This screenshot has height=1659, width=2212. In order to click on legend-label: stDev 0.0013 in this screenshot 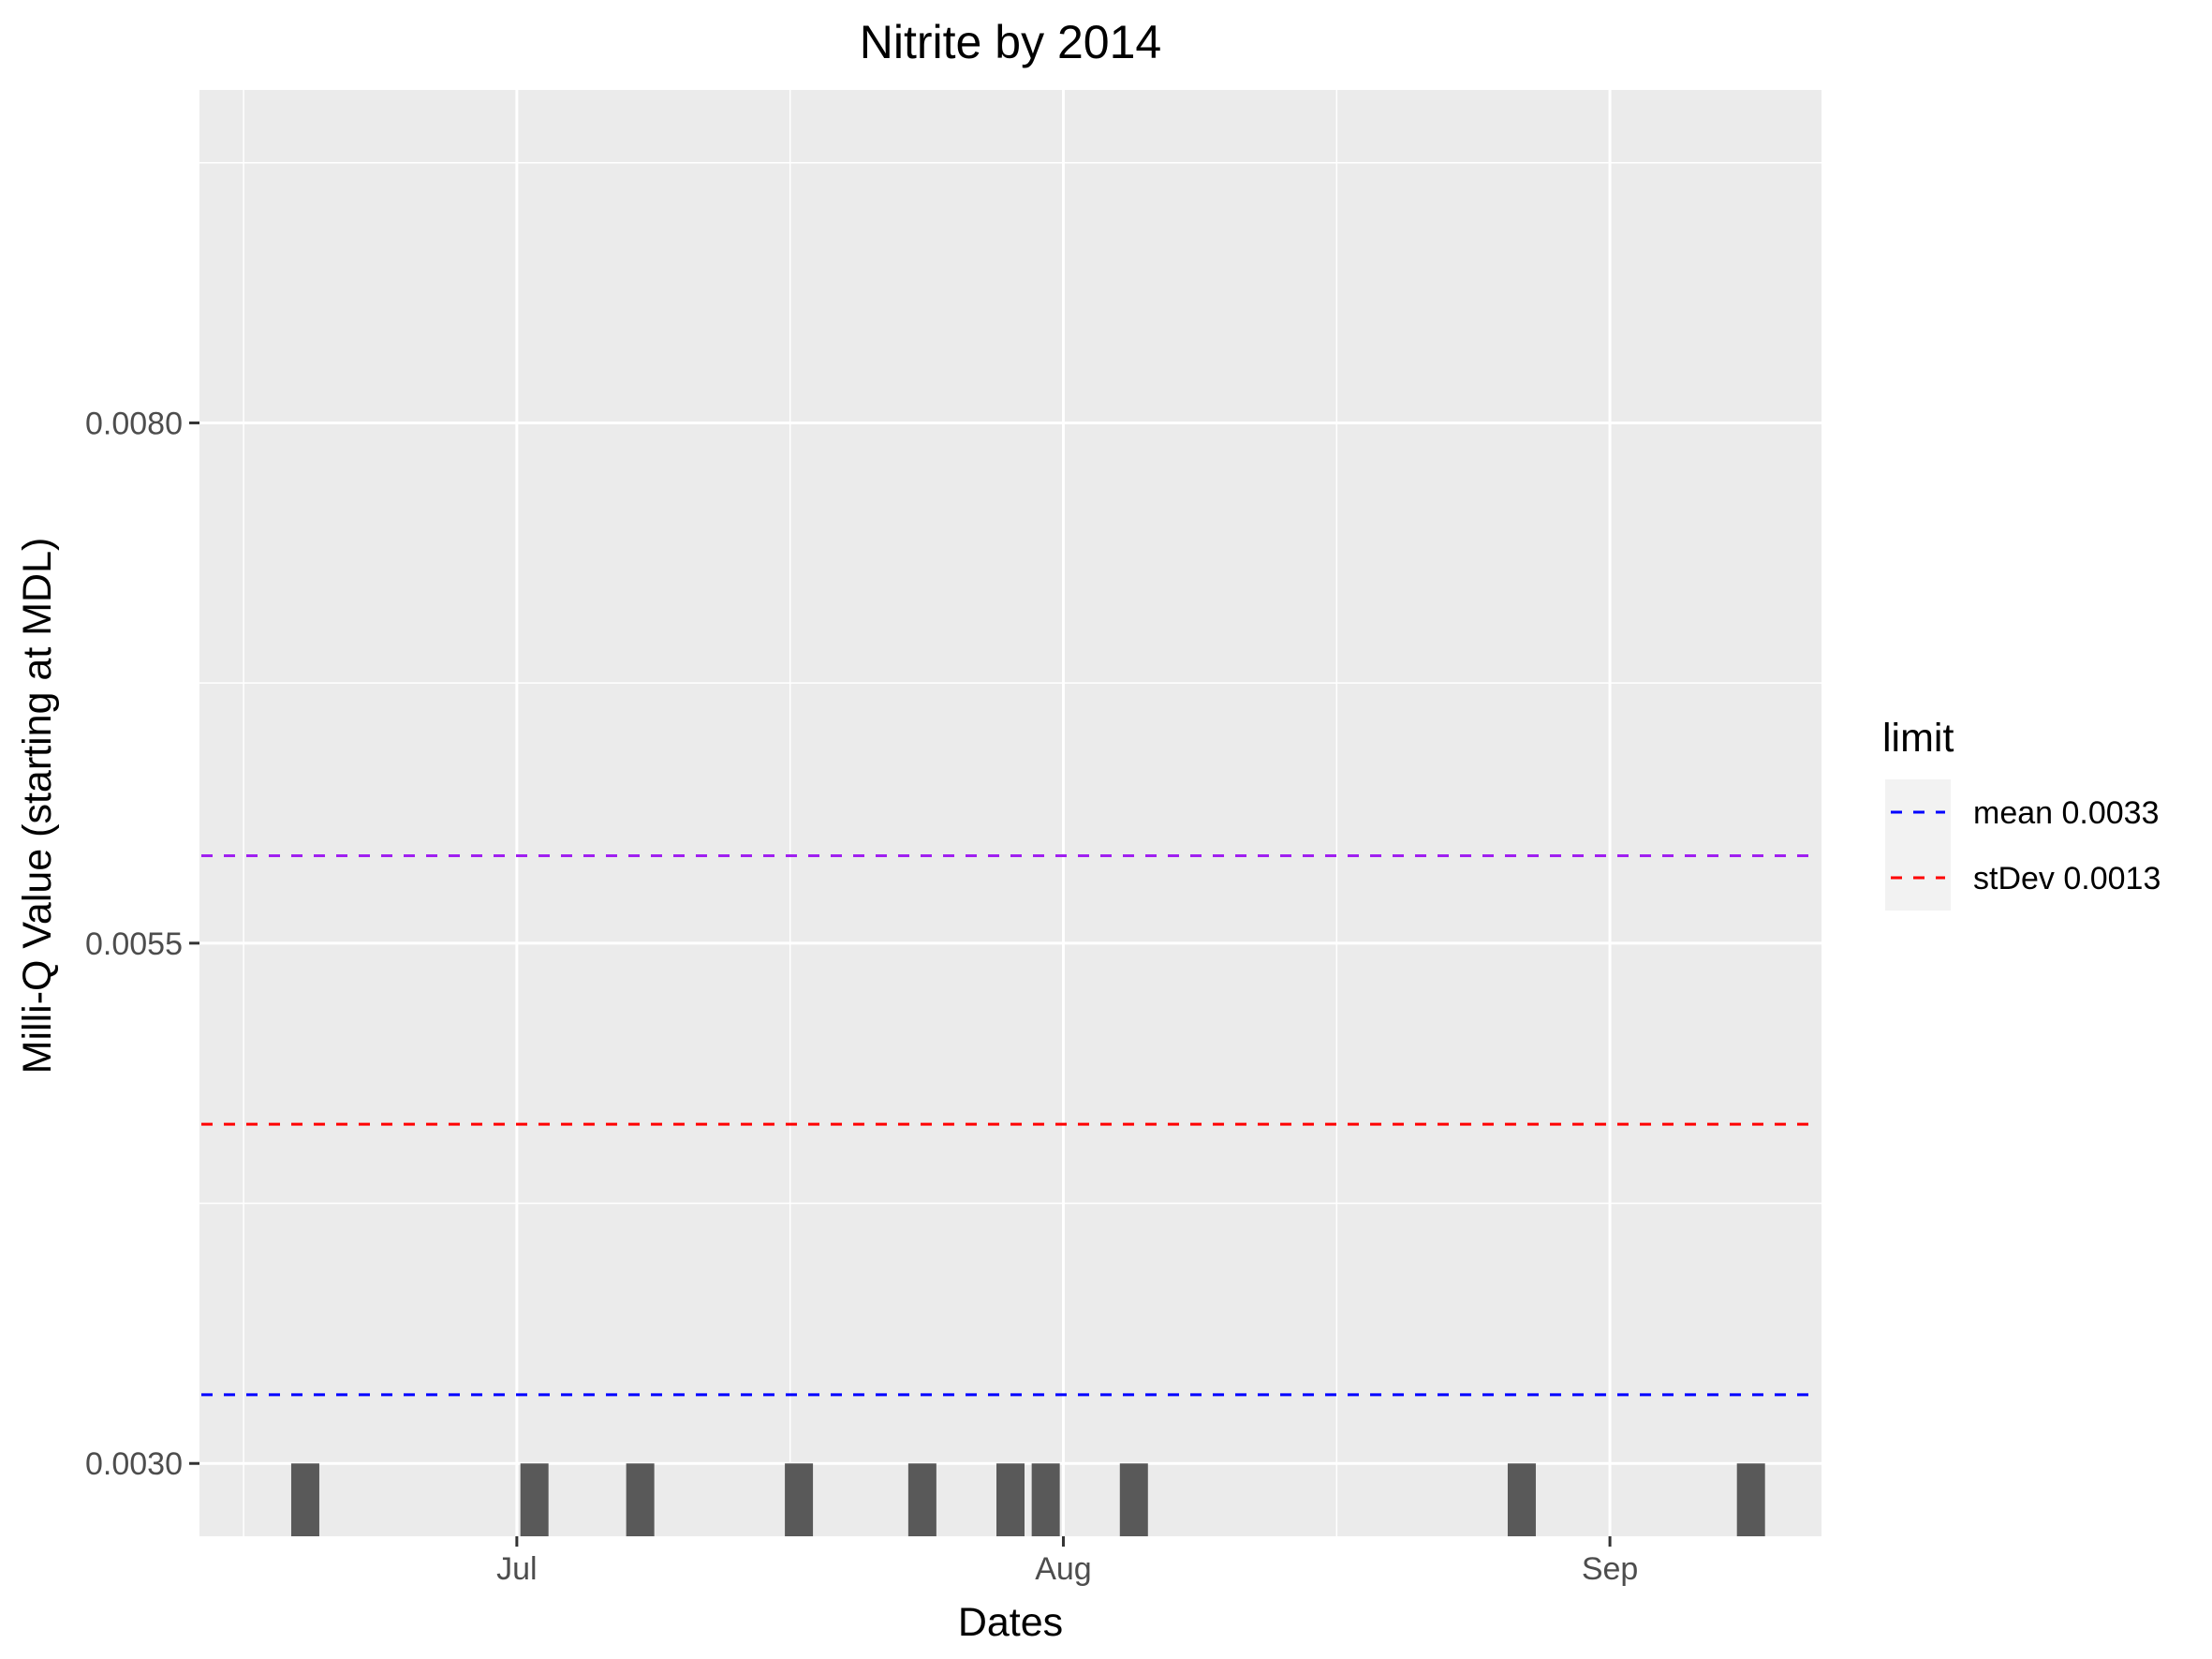, I will do `click(2066, 879)`.